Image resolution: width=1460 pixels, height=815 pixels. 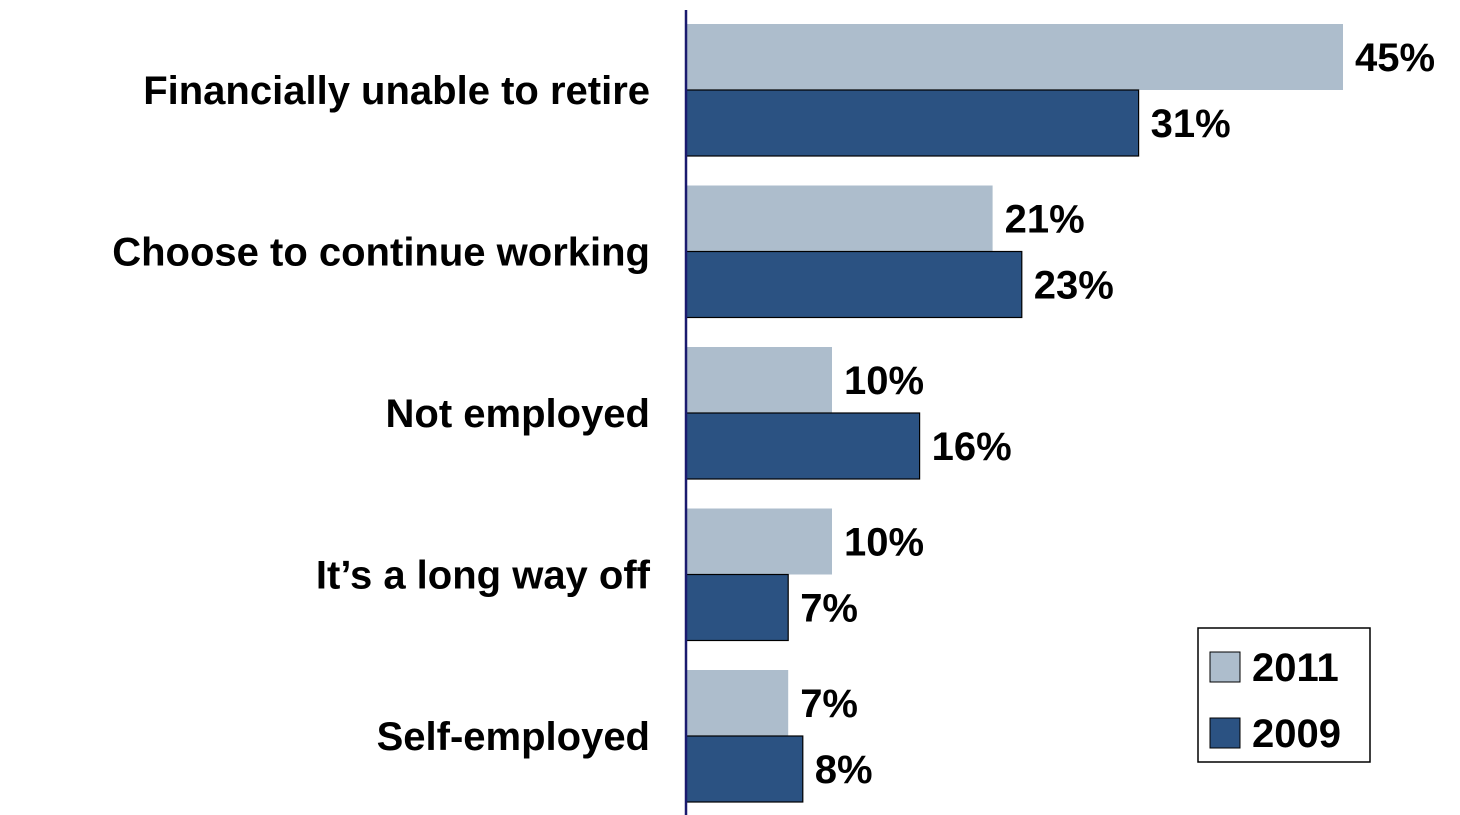 What do you see at coordinates (518, 414) in the screenshot?
I see `category-label-not-employed: Not employed` at bounding box center [518, 414].